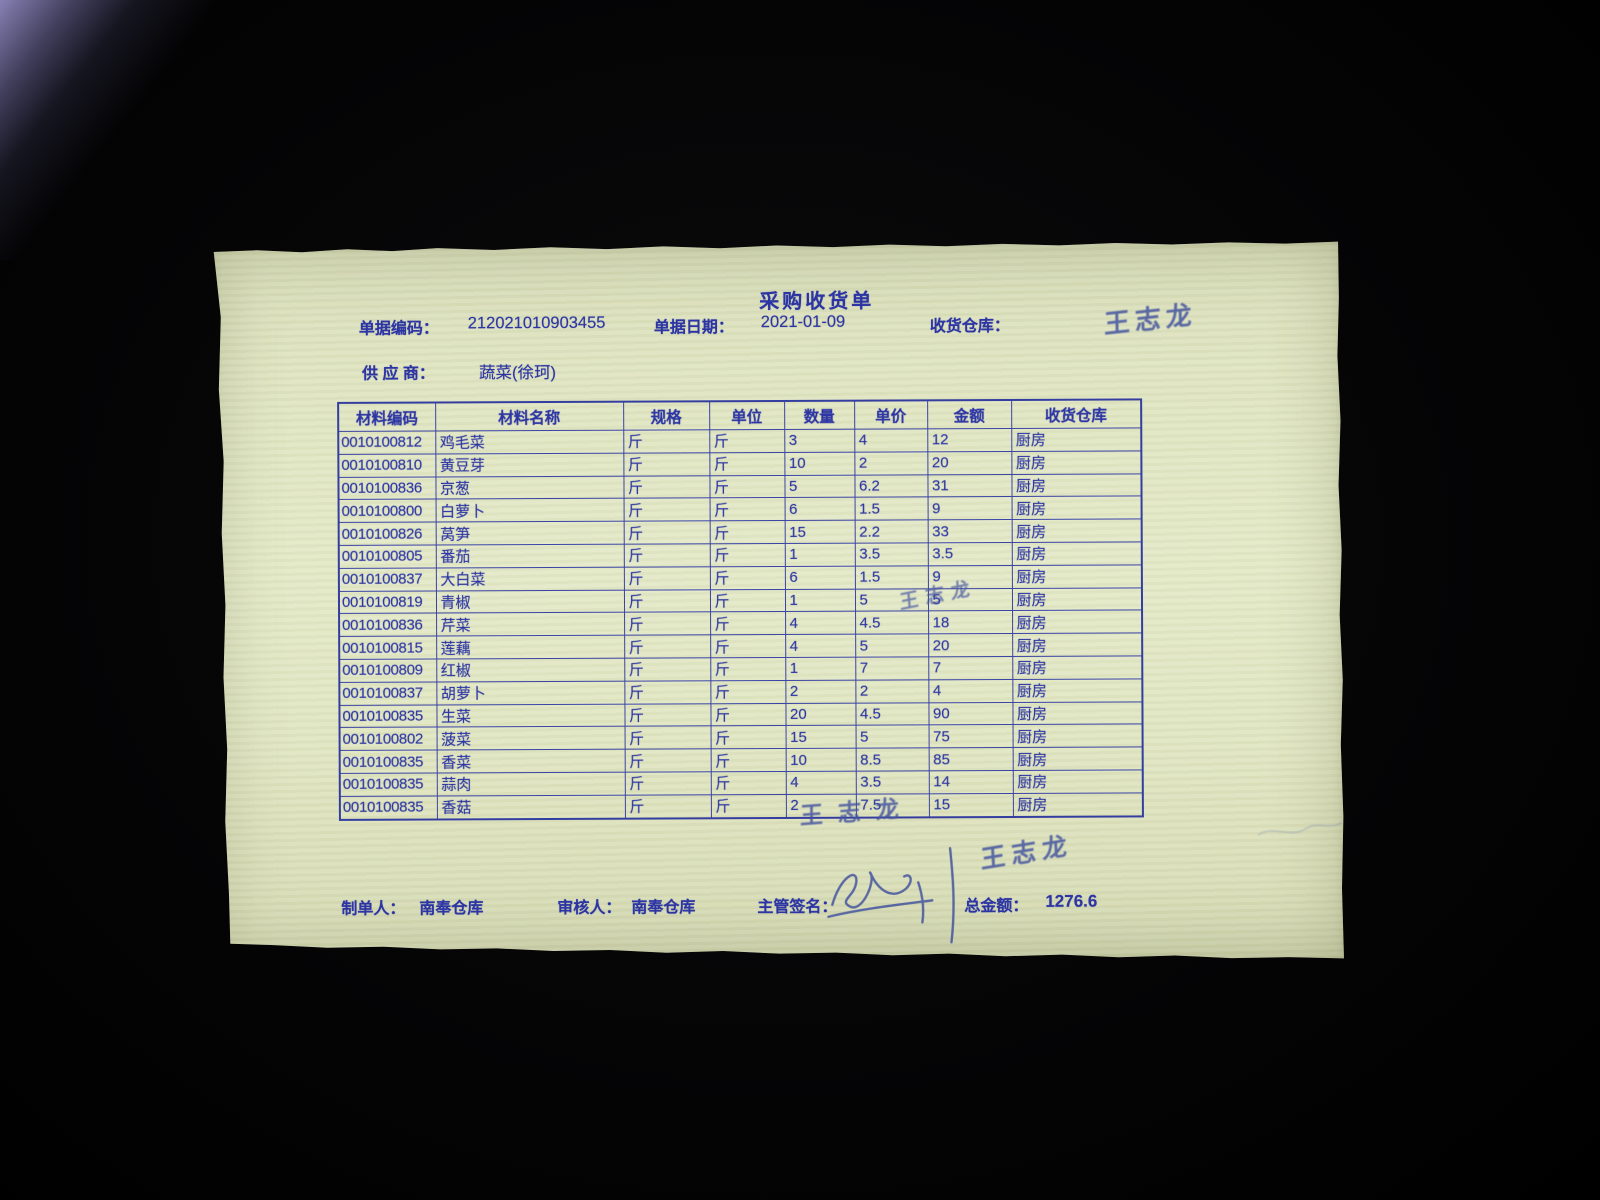 The height and width of the screenshot is (1200, 1600). Describe the element at coordinates (531, 807) in the screenshot. I see `cell-material-name: 香菇` at that location.